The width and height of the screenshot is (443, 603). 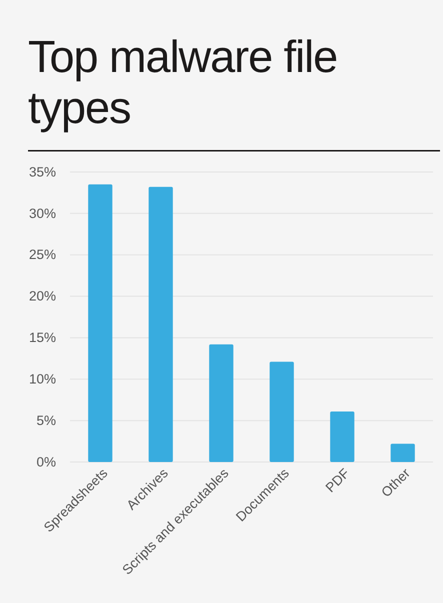 I want to click on y-tick-label: 20%, so click(x=42, y=296).